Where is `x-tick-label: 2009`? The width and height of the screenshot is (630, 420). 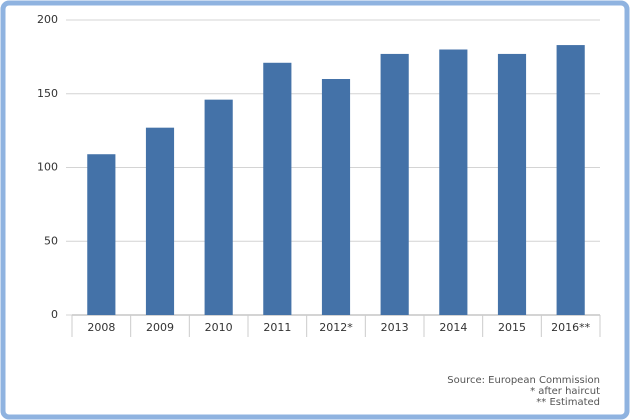
x-tick-label: 2009 is located at coordinates (160, 327).